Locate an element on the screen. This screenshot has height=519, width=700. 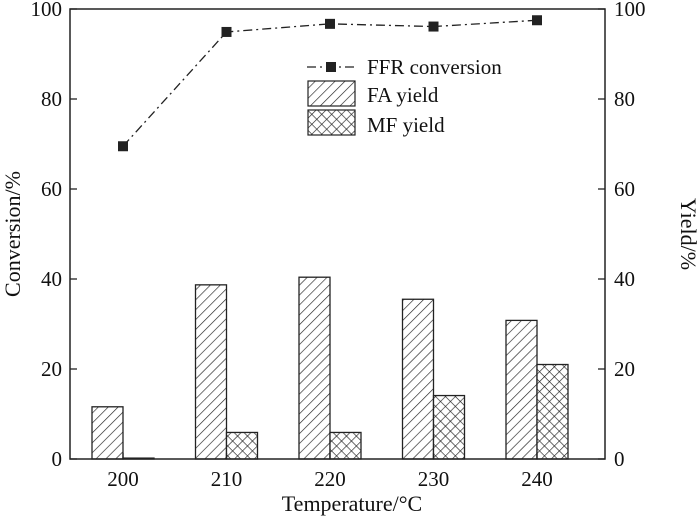
legend-swatch-mf is located at coordinates (331, 122).